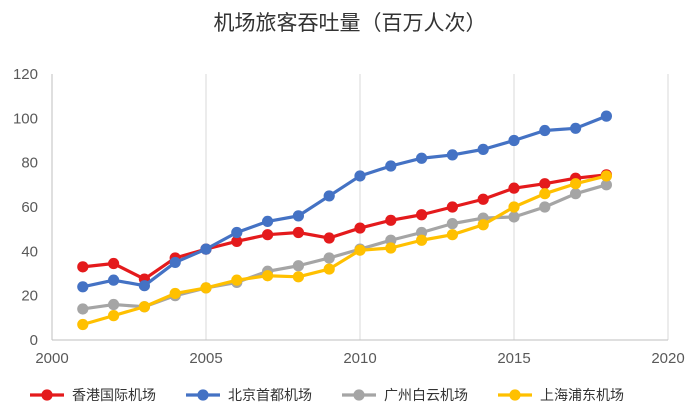  I want to click on x-tick-label: 2020, so click(667, 358).